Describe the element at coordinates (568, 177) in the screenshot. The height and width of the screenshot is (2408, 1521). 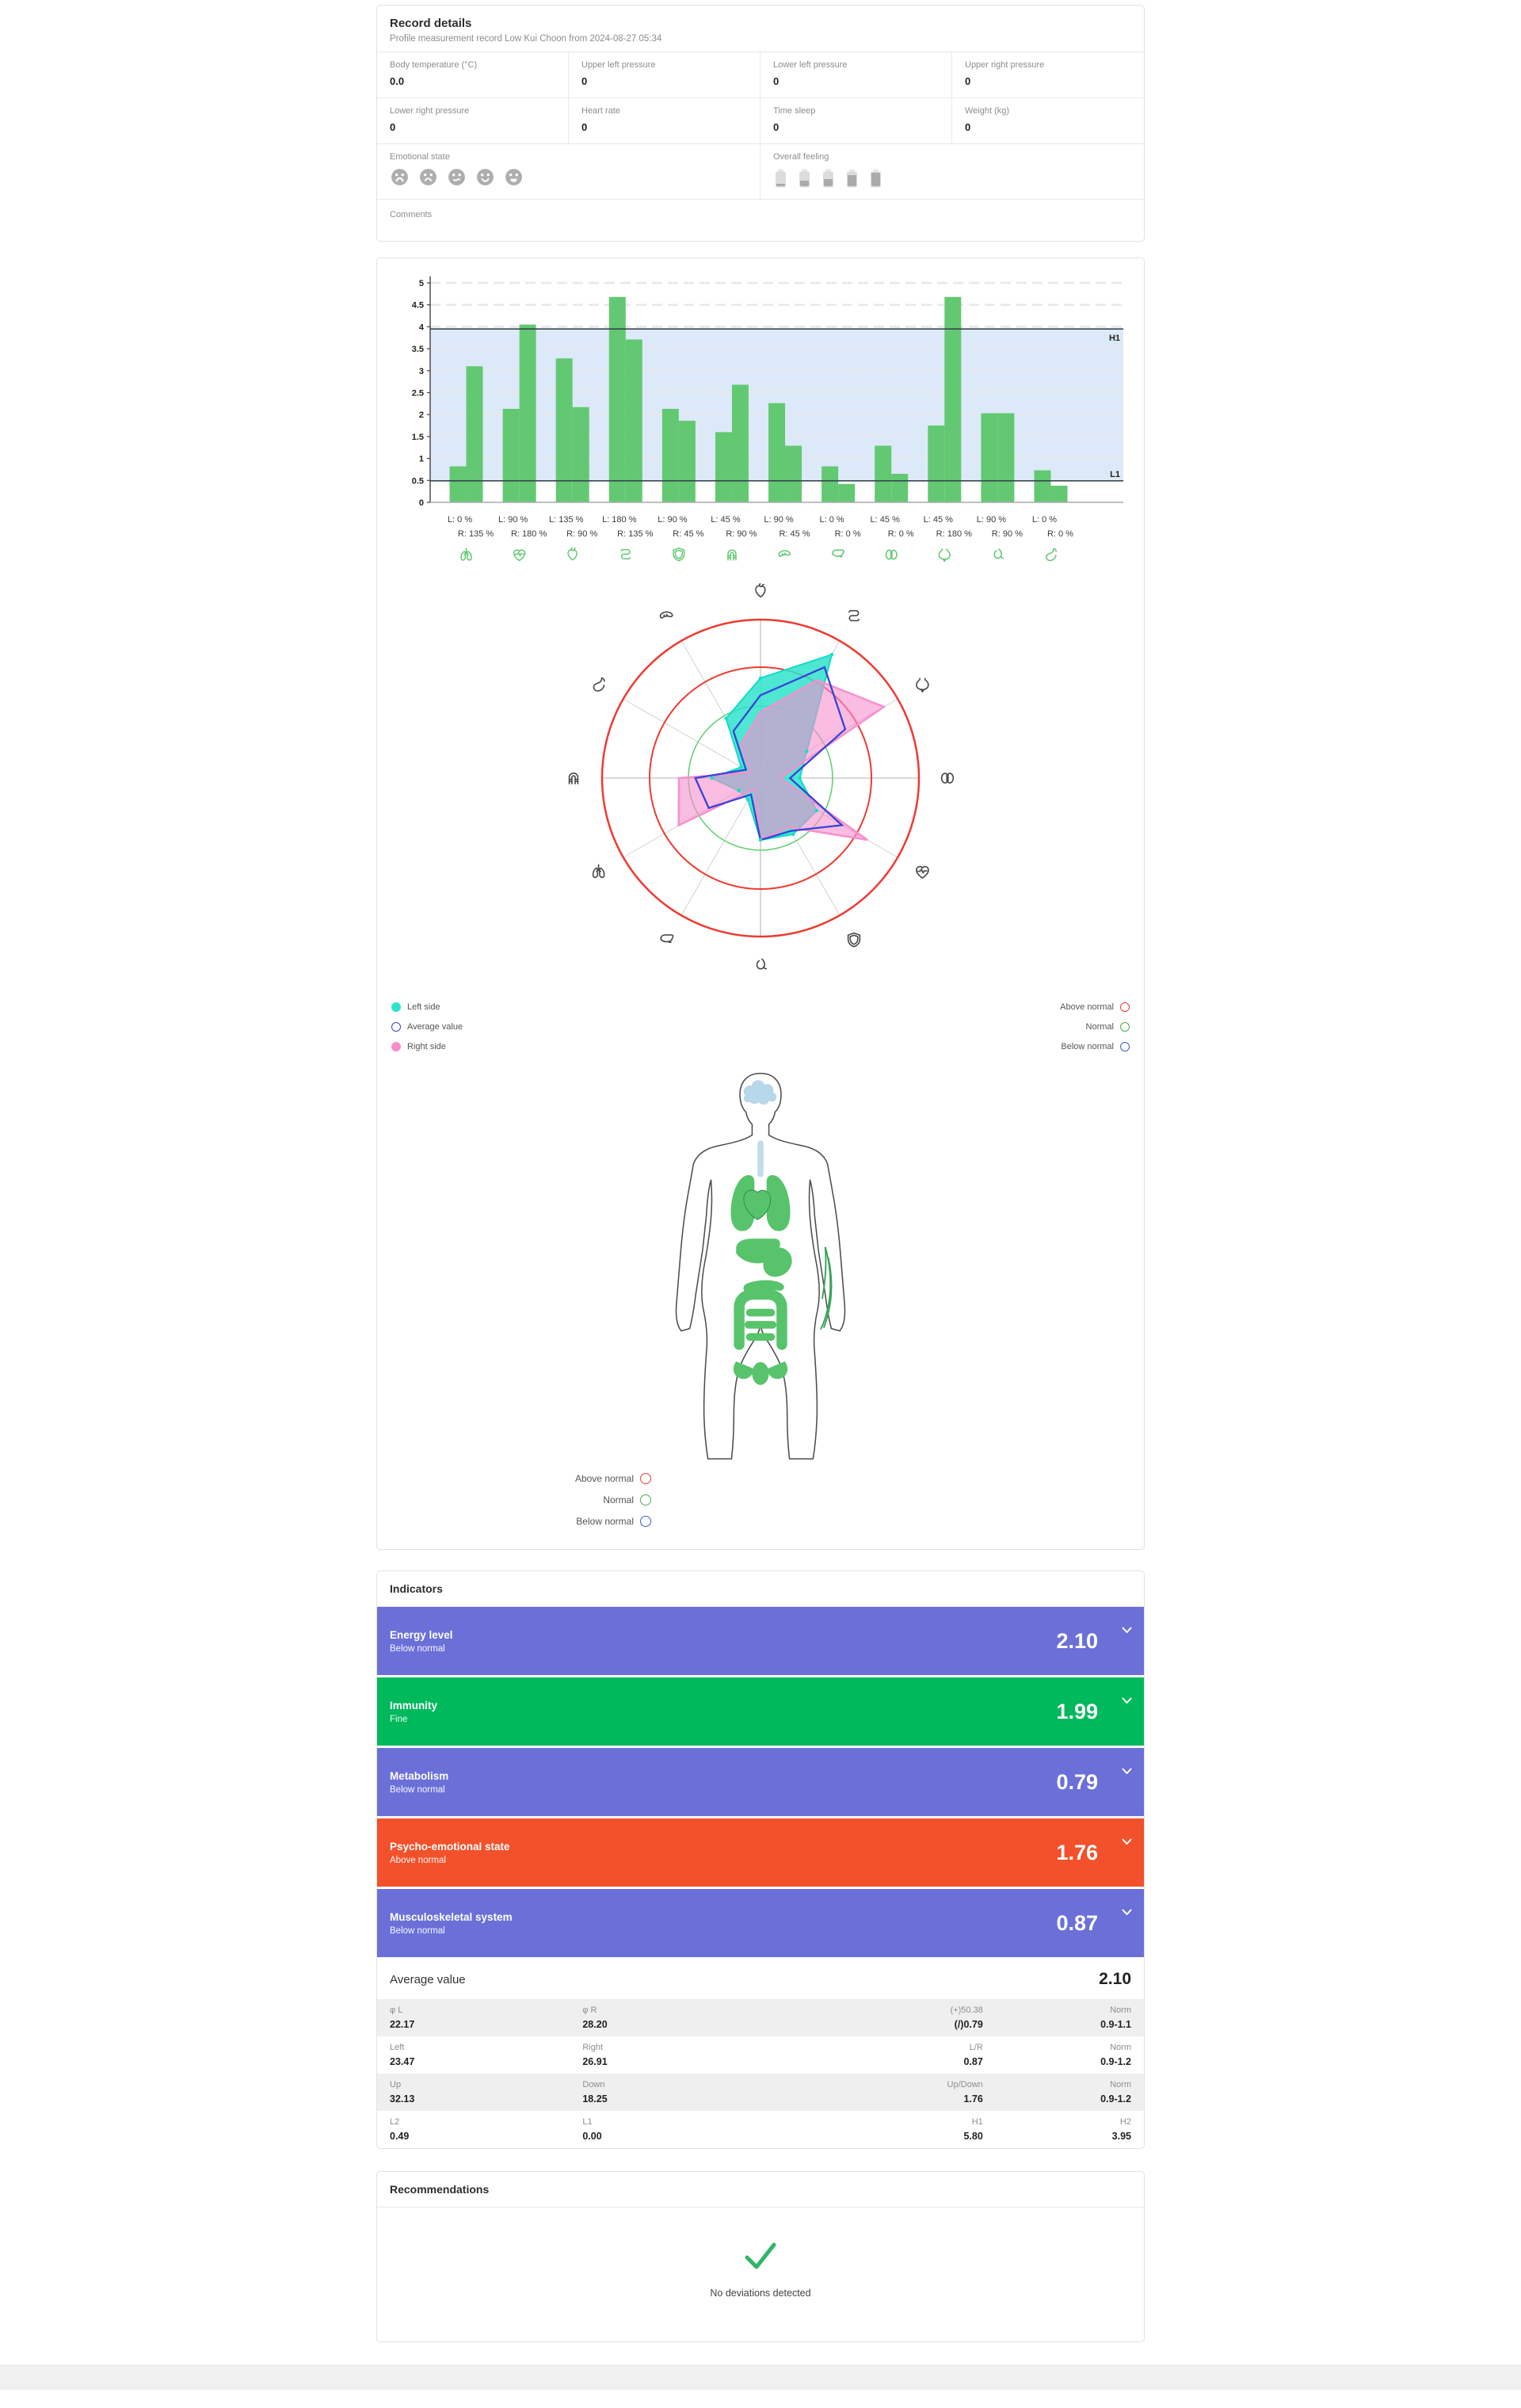
I see `emotional-state-rating` at that location.